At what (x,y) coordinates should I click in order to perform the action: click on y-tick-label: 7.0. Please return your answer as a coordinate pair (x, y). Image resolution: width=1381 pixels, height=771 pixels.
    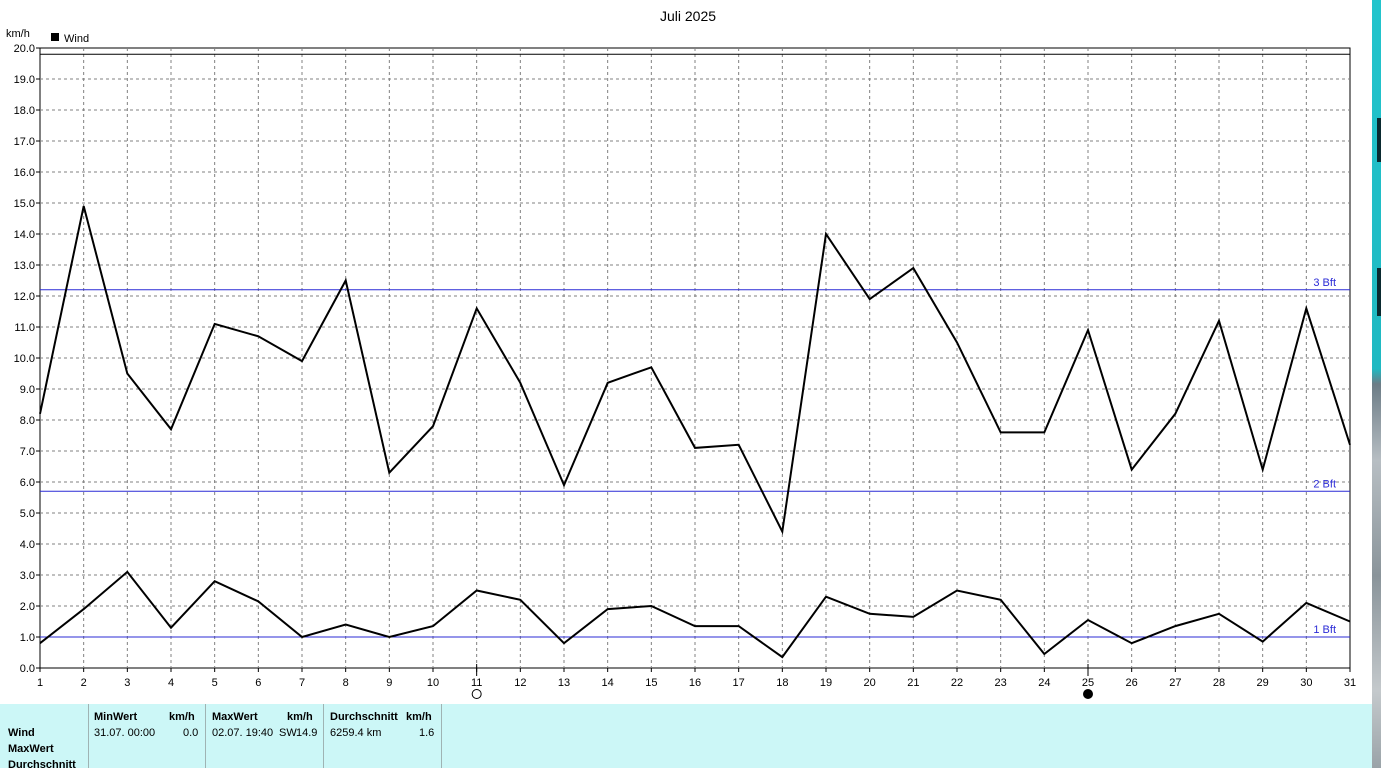
    Looking at the image, I should click on (27, 452).